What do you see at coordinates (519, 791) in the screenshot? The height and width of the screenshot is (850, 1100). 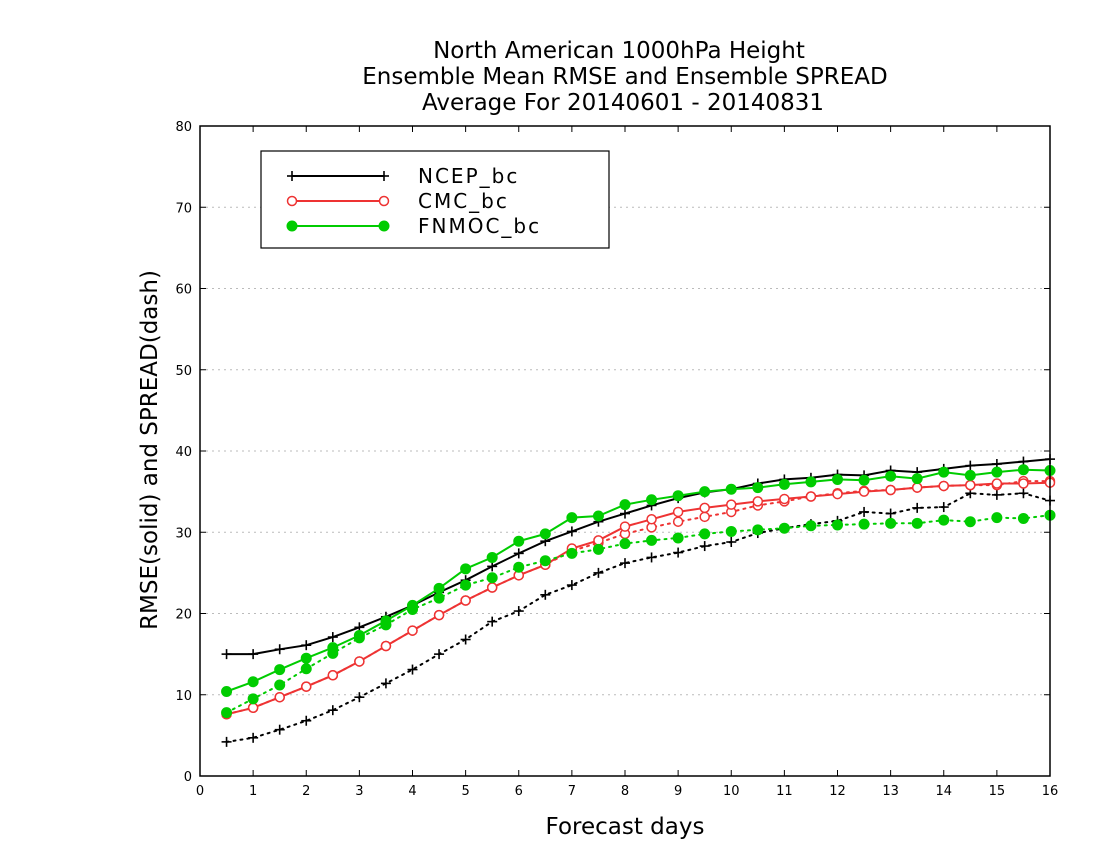 I see `x-tick-label: 6` at bounding box center [519, 791].